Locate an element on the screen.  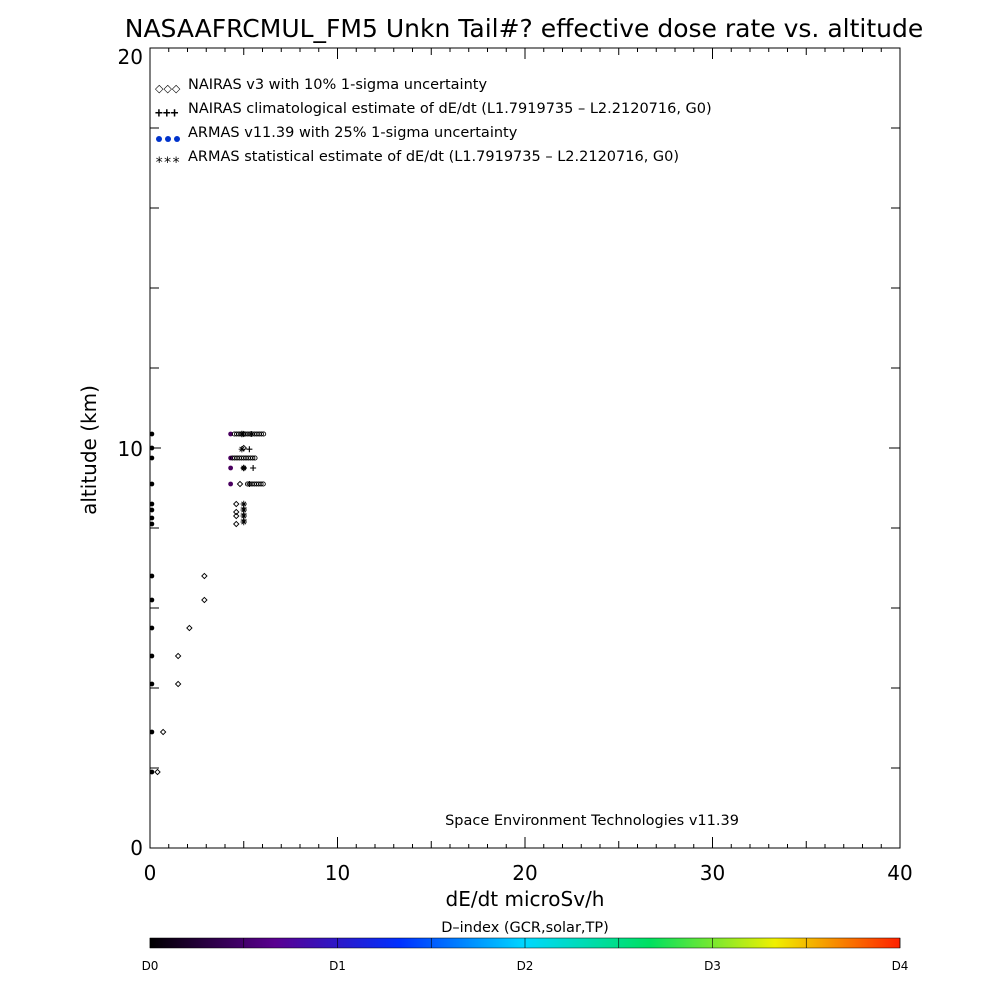
x-tick-label-20: 20 is located at coordinates (524, 873).